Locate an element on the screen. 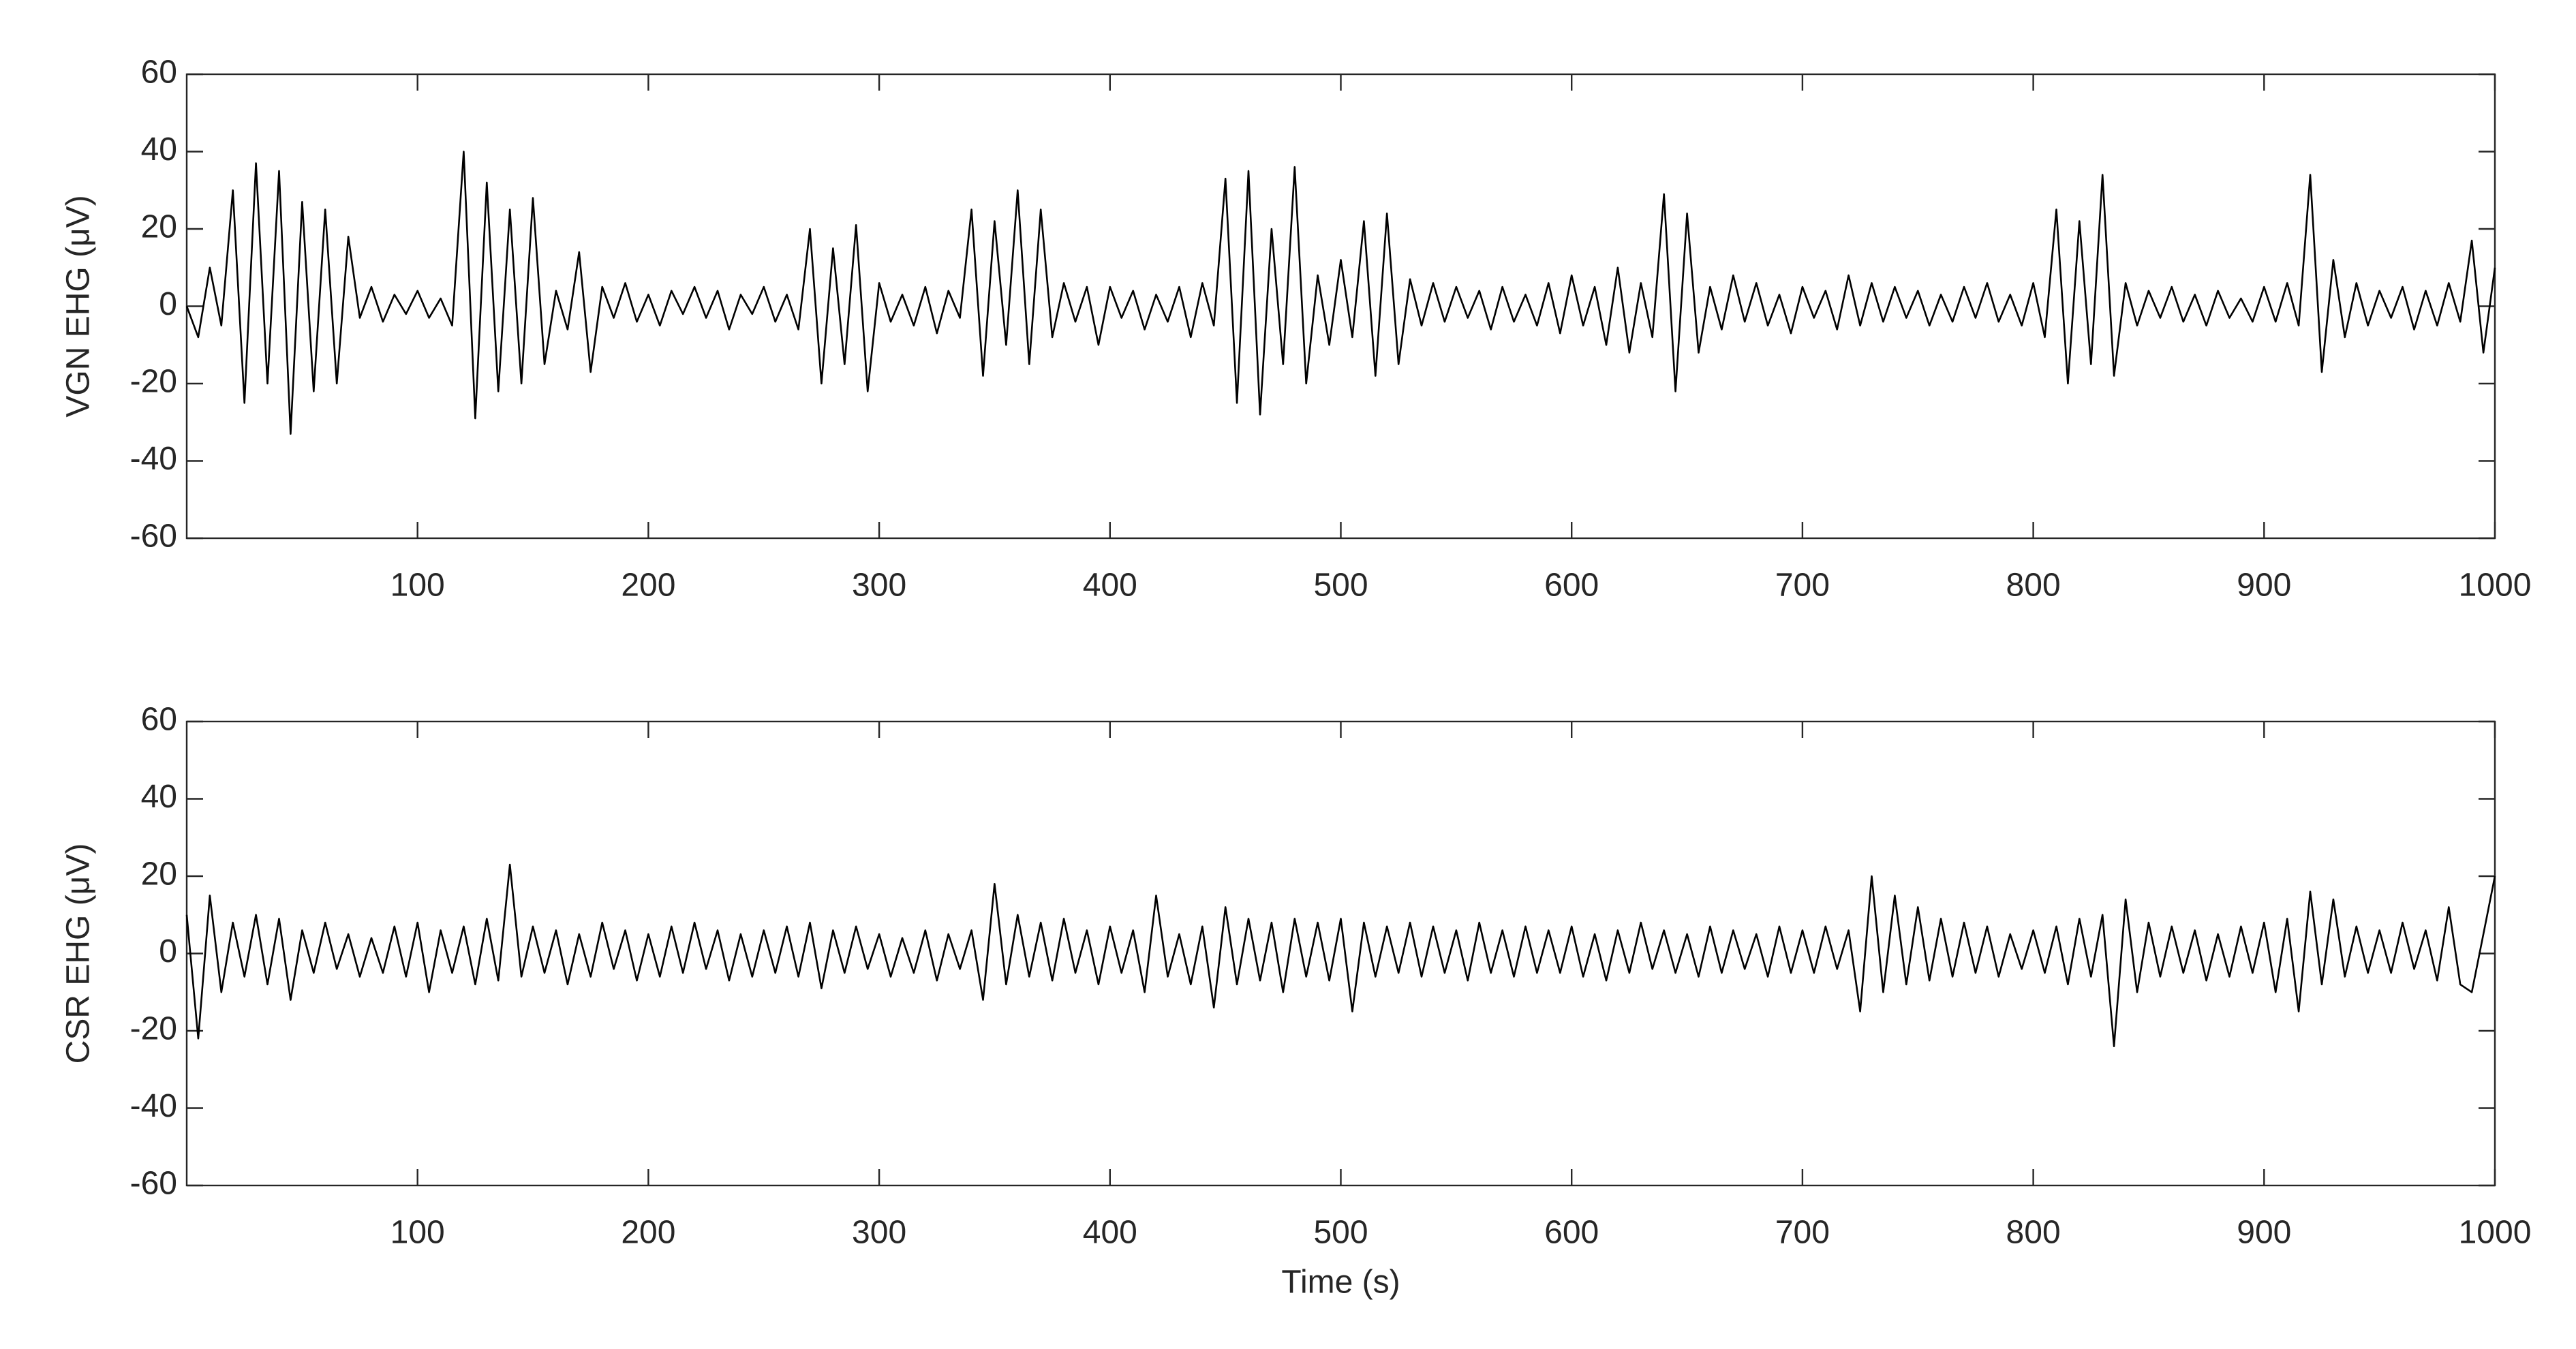 This screenshot has height=1349, width=2576. y-axis-label: CSR EHG (μV) is located at coordinates (79, 953).